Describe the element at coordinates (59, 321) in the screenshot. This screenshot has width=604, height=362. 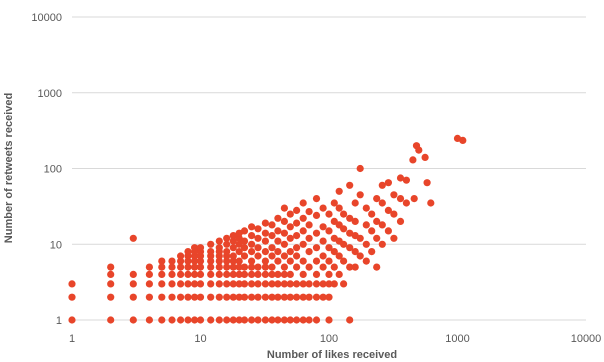
I see `y-tick-label: 1` at that location.